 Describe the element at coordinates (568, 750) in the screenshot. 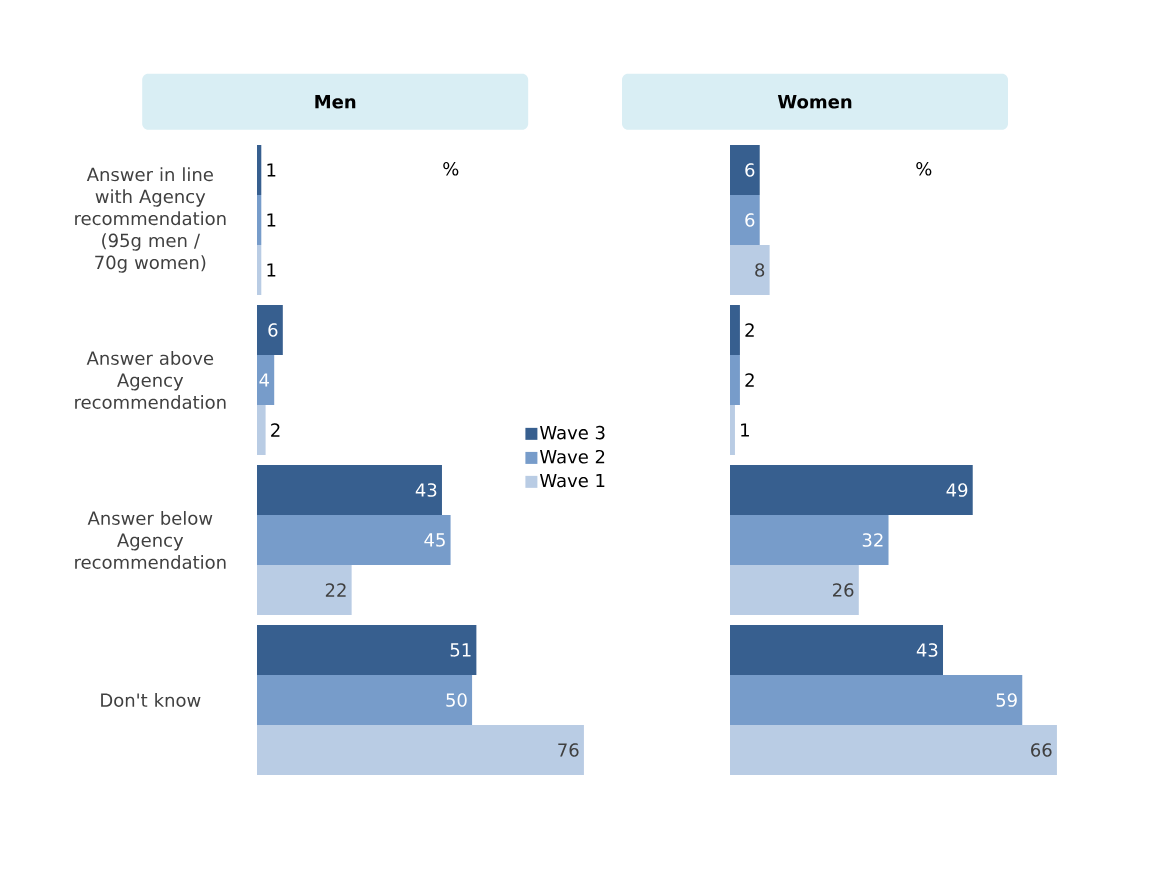

I see `data-label: 76` at that location.